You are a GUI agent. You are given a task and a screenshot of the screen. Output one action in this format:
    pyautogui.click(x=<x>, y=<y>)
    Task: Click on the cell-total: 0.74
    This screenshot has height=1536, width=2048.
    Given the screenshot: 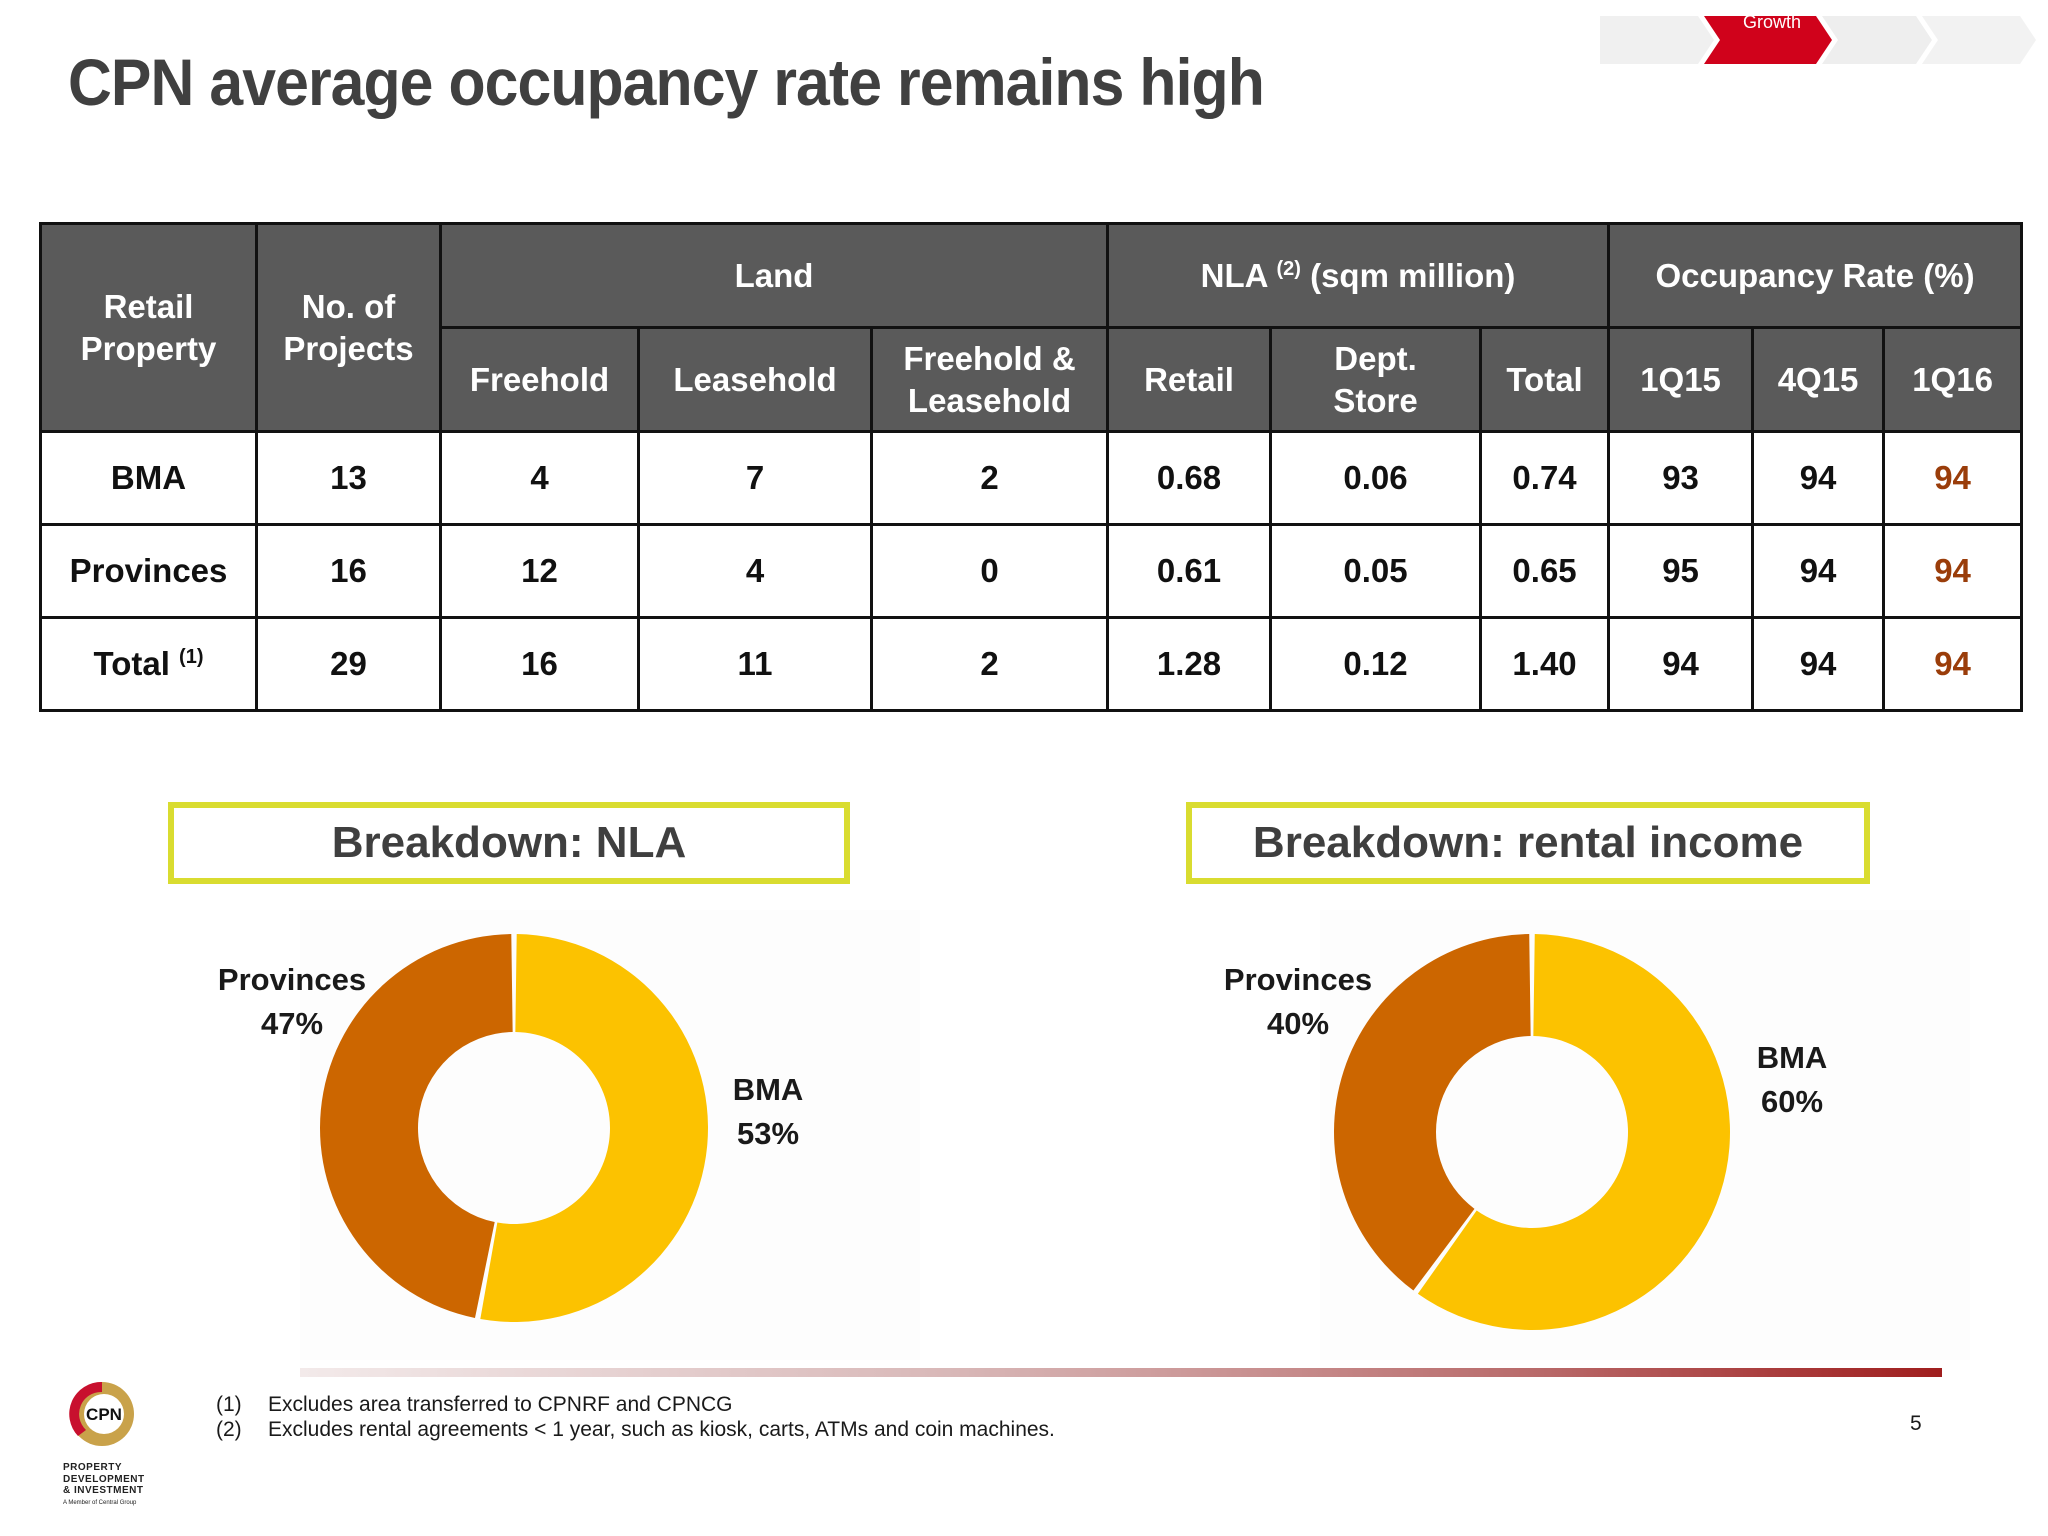 What is the action you would take?
    pyautogui.click(x=1545, y=478)
    